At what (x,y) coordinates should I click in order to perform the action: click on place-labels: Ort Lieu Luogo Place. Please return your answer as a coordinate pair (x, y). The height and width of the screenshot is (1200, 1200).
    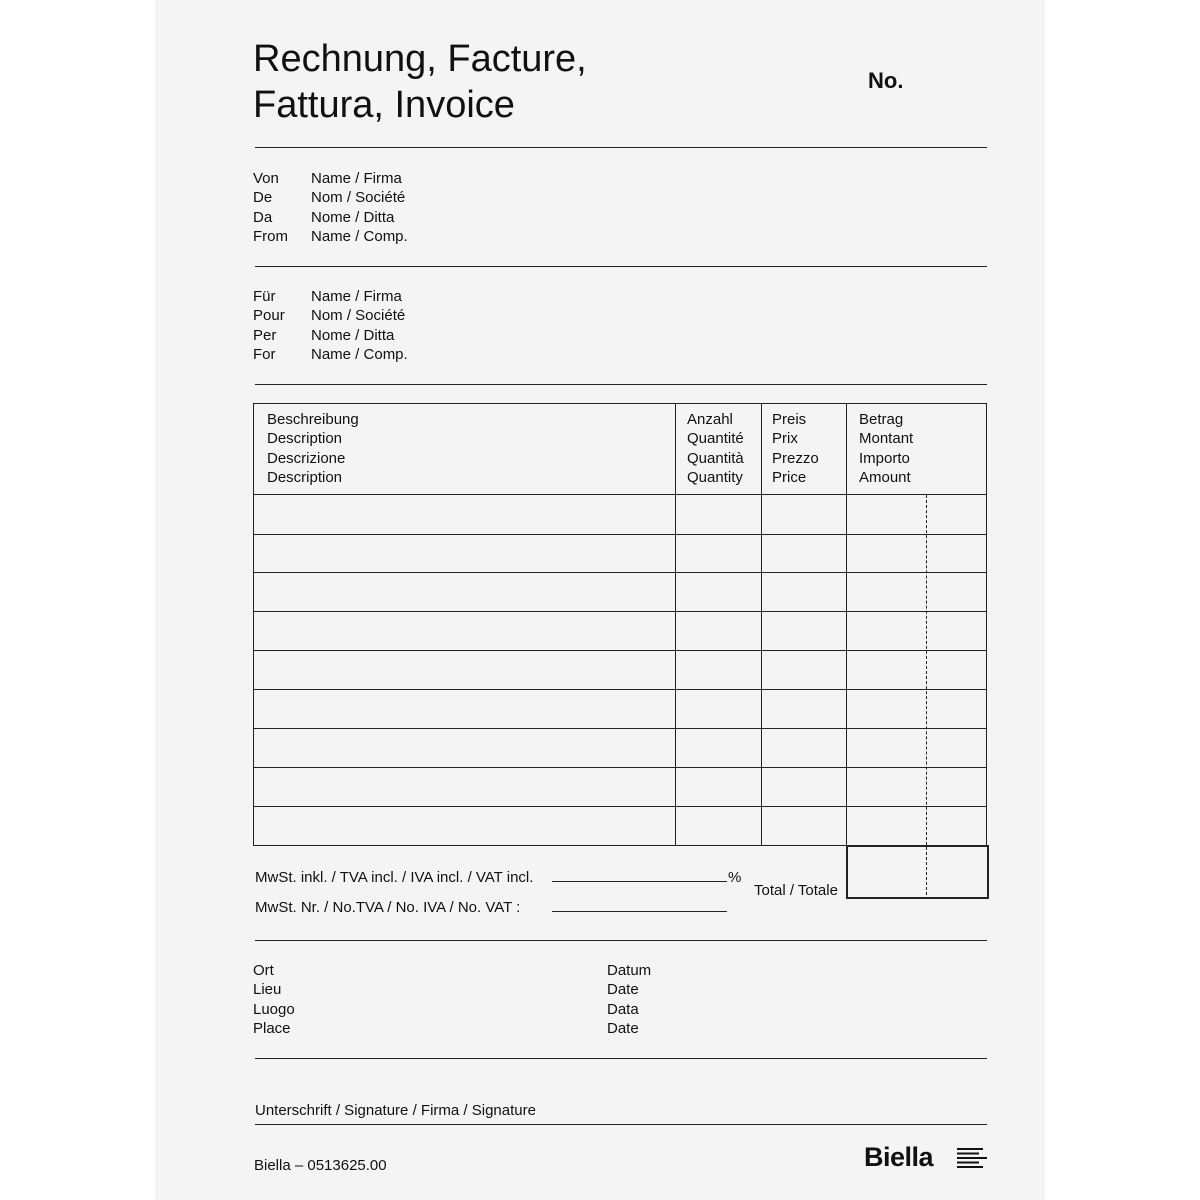
    Looking at the image, I should click on (274, 999).